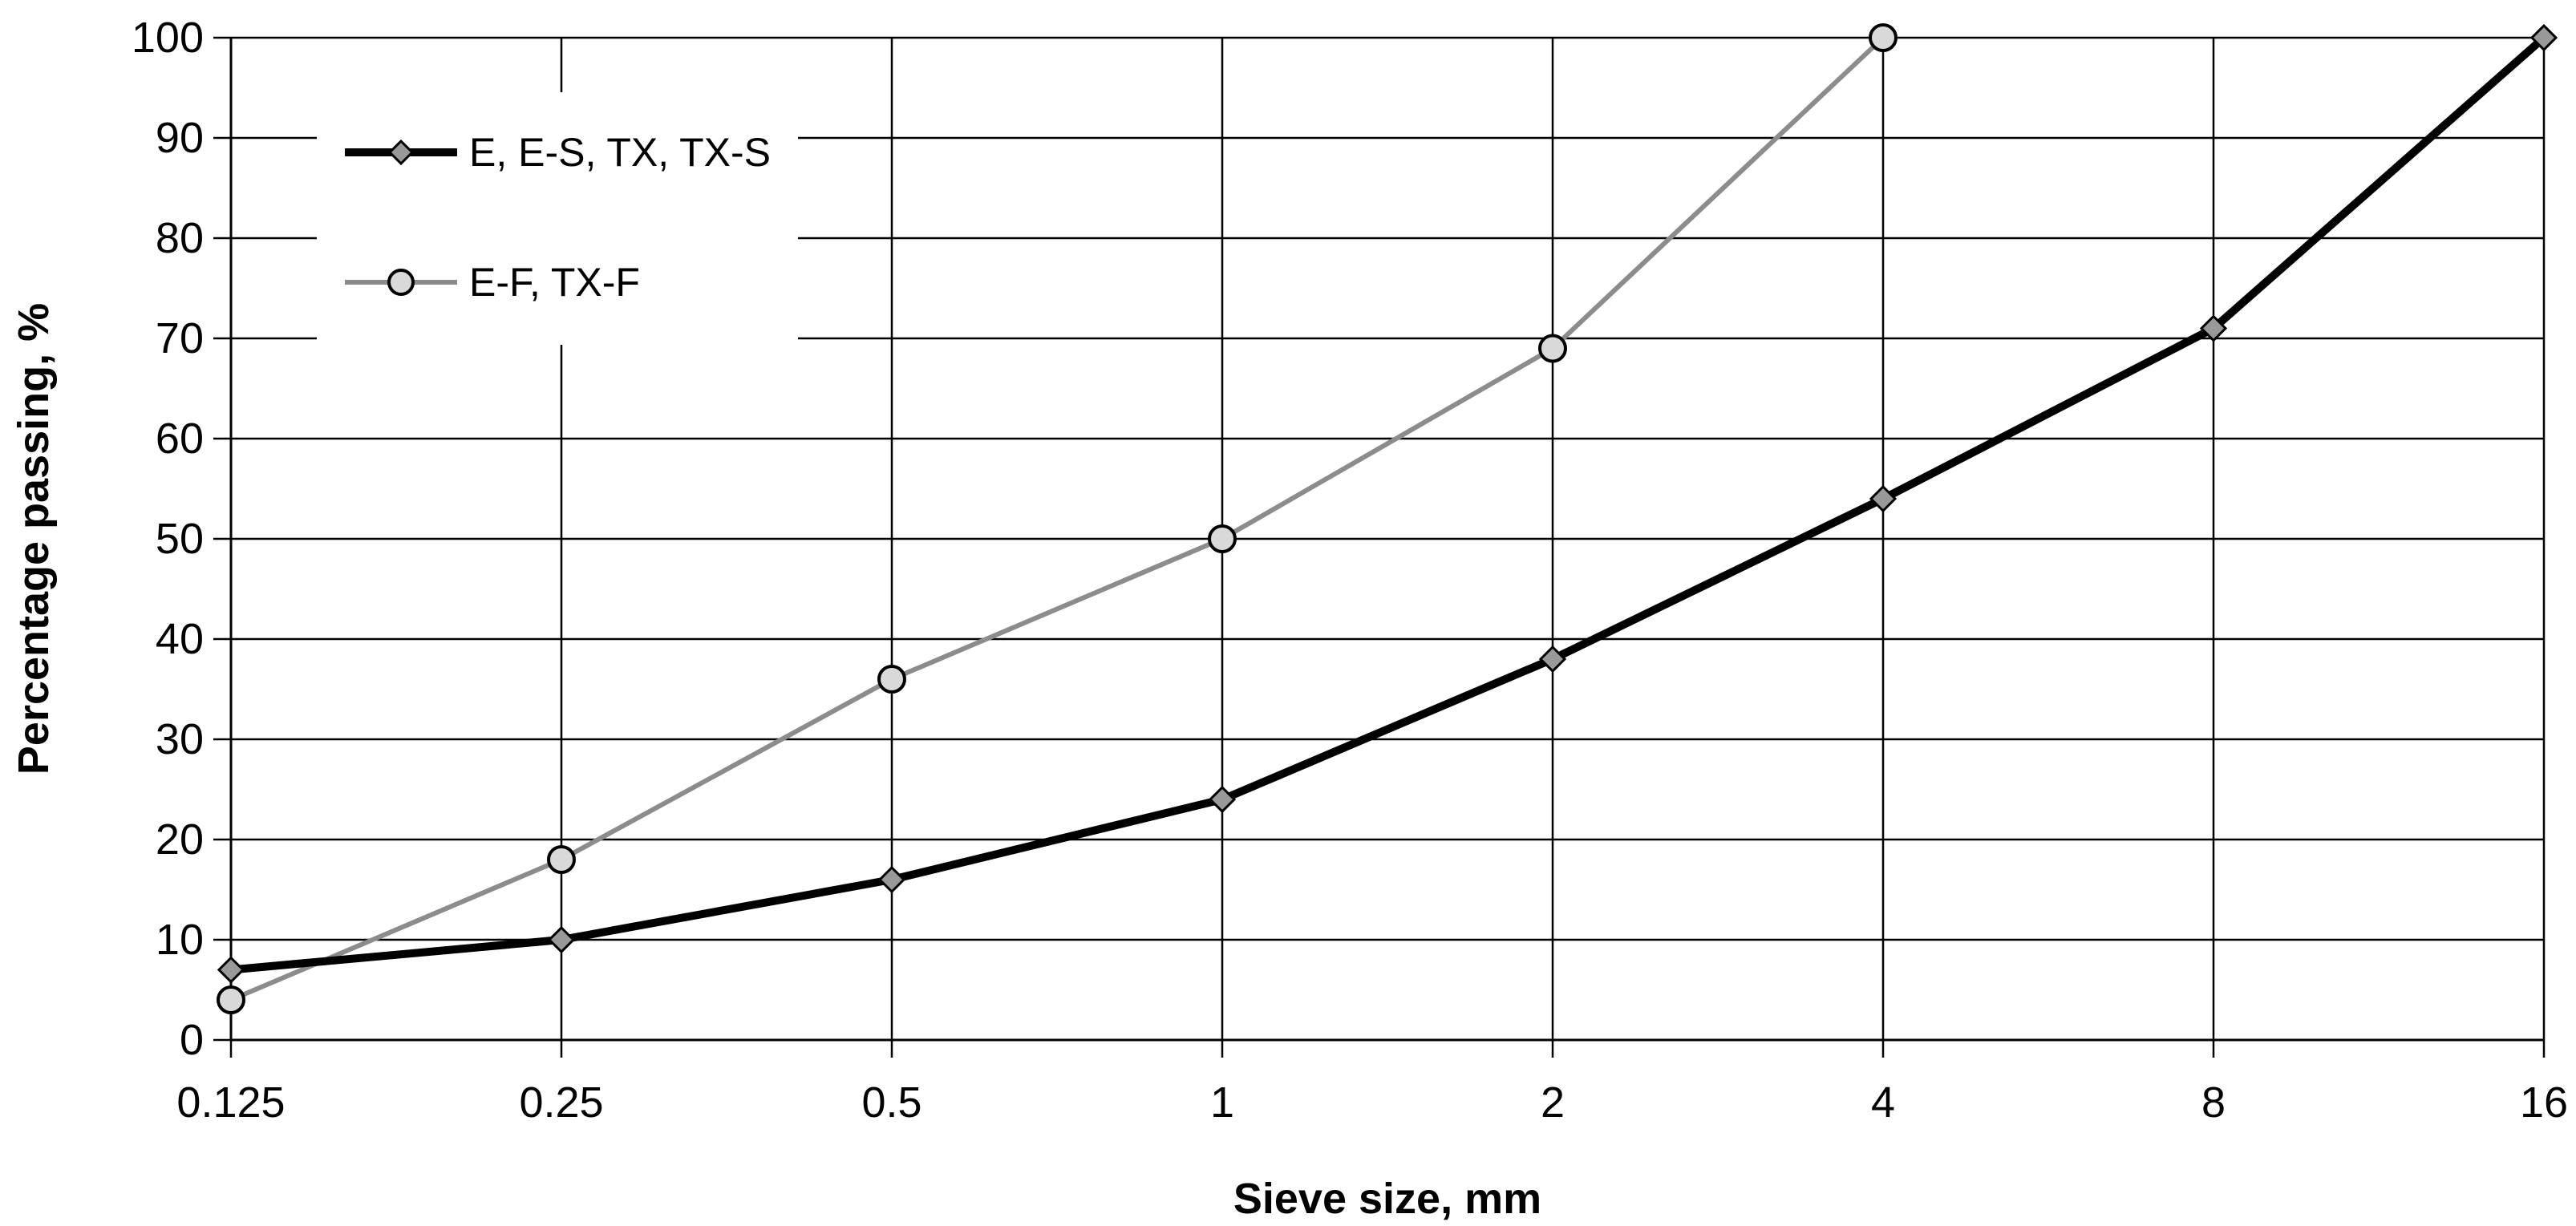 This screenshot has width=2576, height=1226. I want to click on y-axis-title: Percentage passing, %, so click(34, 539).